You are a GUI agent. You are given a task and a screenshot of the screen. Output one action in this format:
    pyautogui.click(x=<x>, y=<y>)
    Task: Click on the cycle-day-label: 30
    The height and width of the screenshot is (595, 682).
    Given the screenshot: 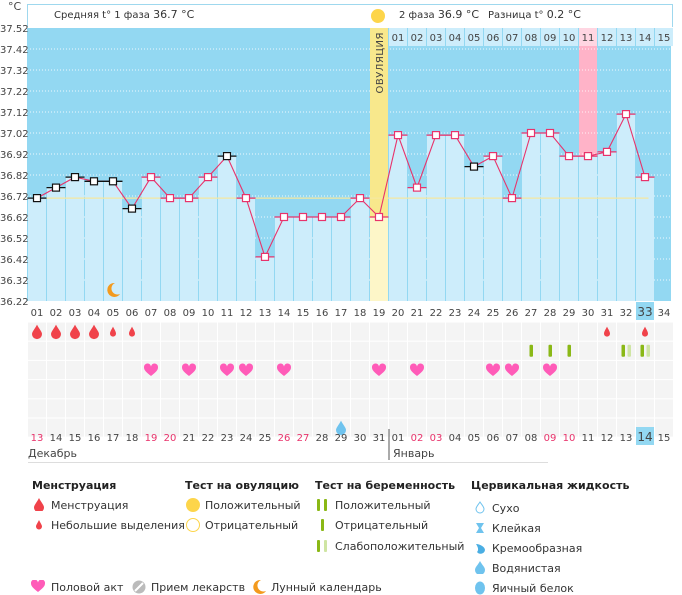 What is the action you would take?
    pyautogui.click(x=588, y=313)
    